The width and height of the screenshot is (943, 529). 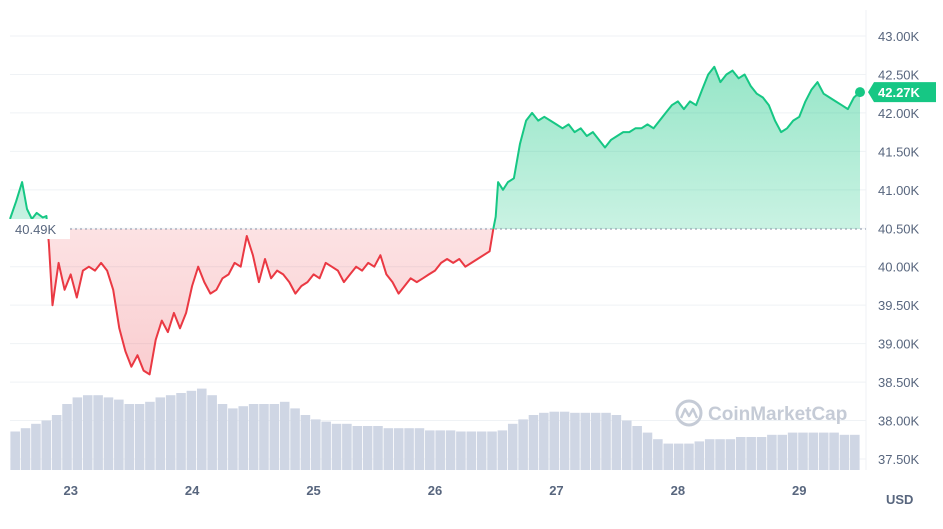 I want to click on y-tick-label: 40.50K, so click(x=899, y=228).